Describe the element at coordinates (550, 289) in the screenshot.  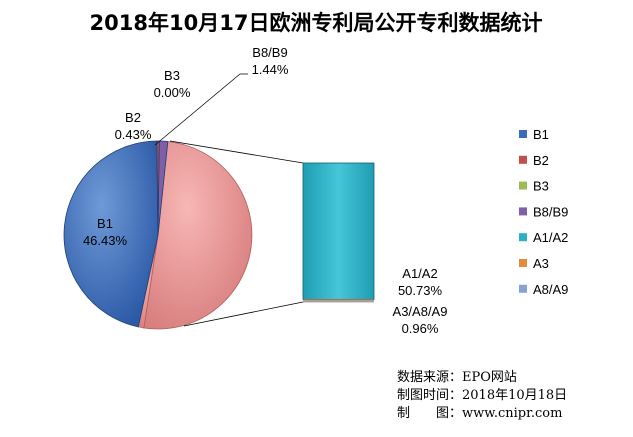
I see `legend-label: A8/A9` at that location.